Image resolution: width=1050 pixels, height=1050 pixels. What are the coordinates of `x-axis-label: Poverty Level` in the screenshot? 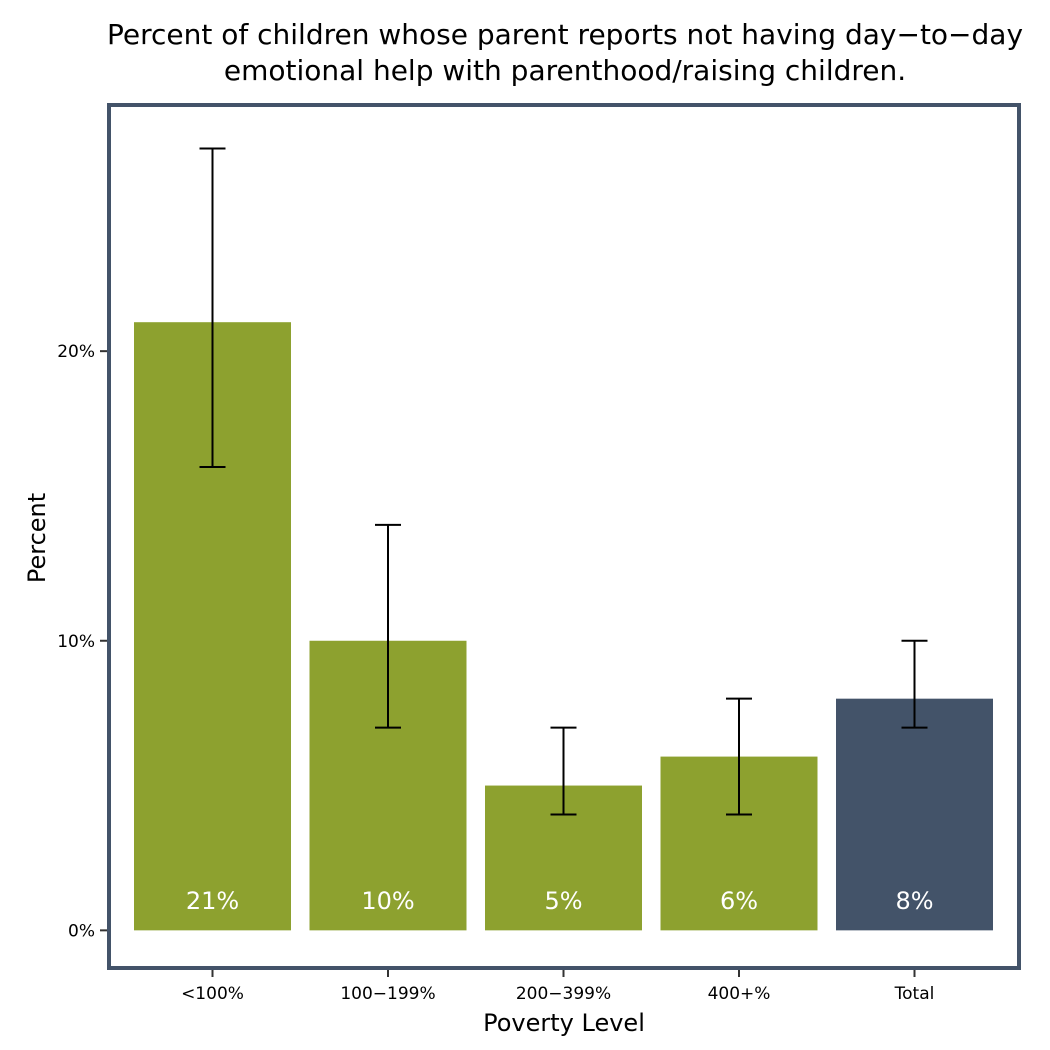 It's located at (564, 1023).